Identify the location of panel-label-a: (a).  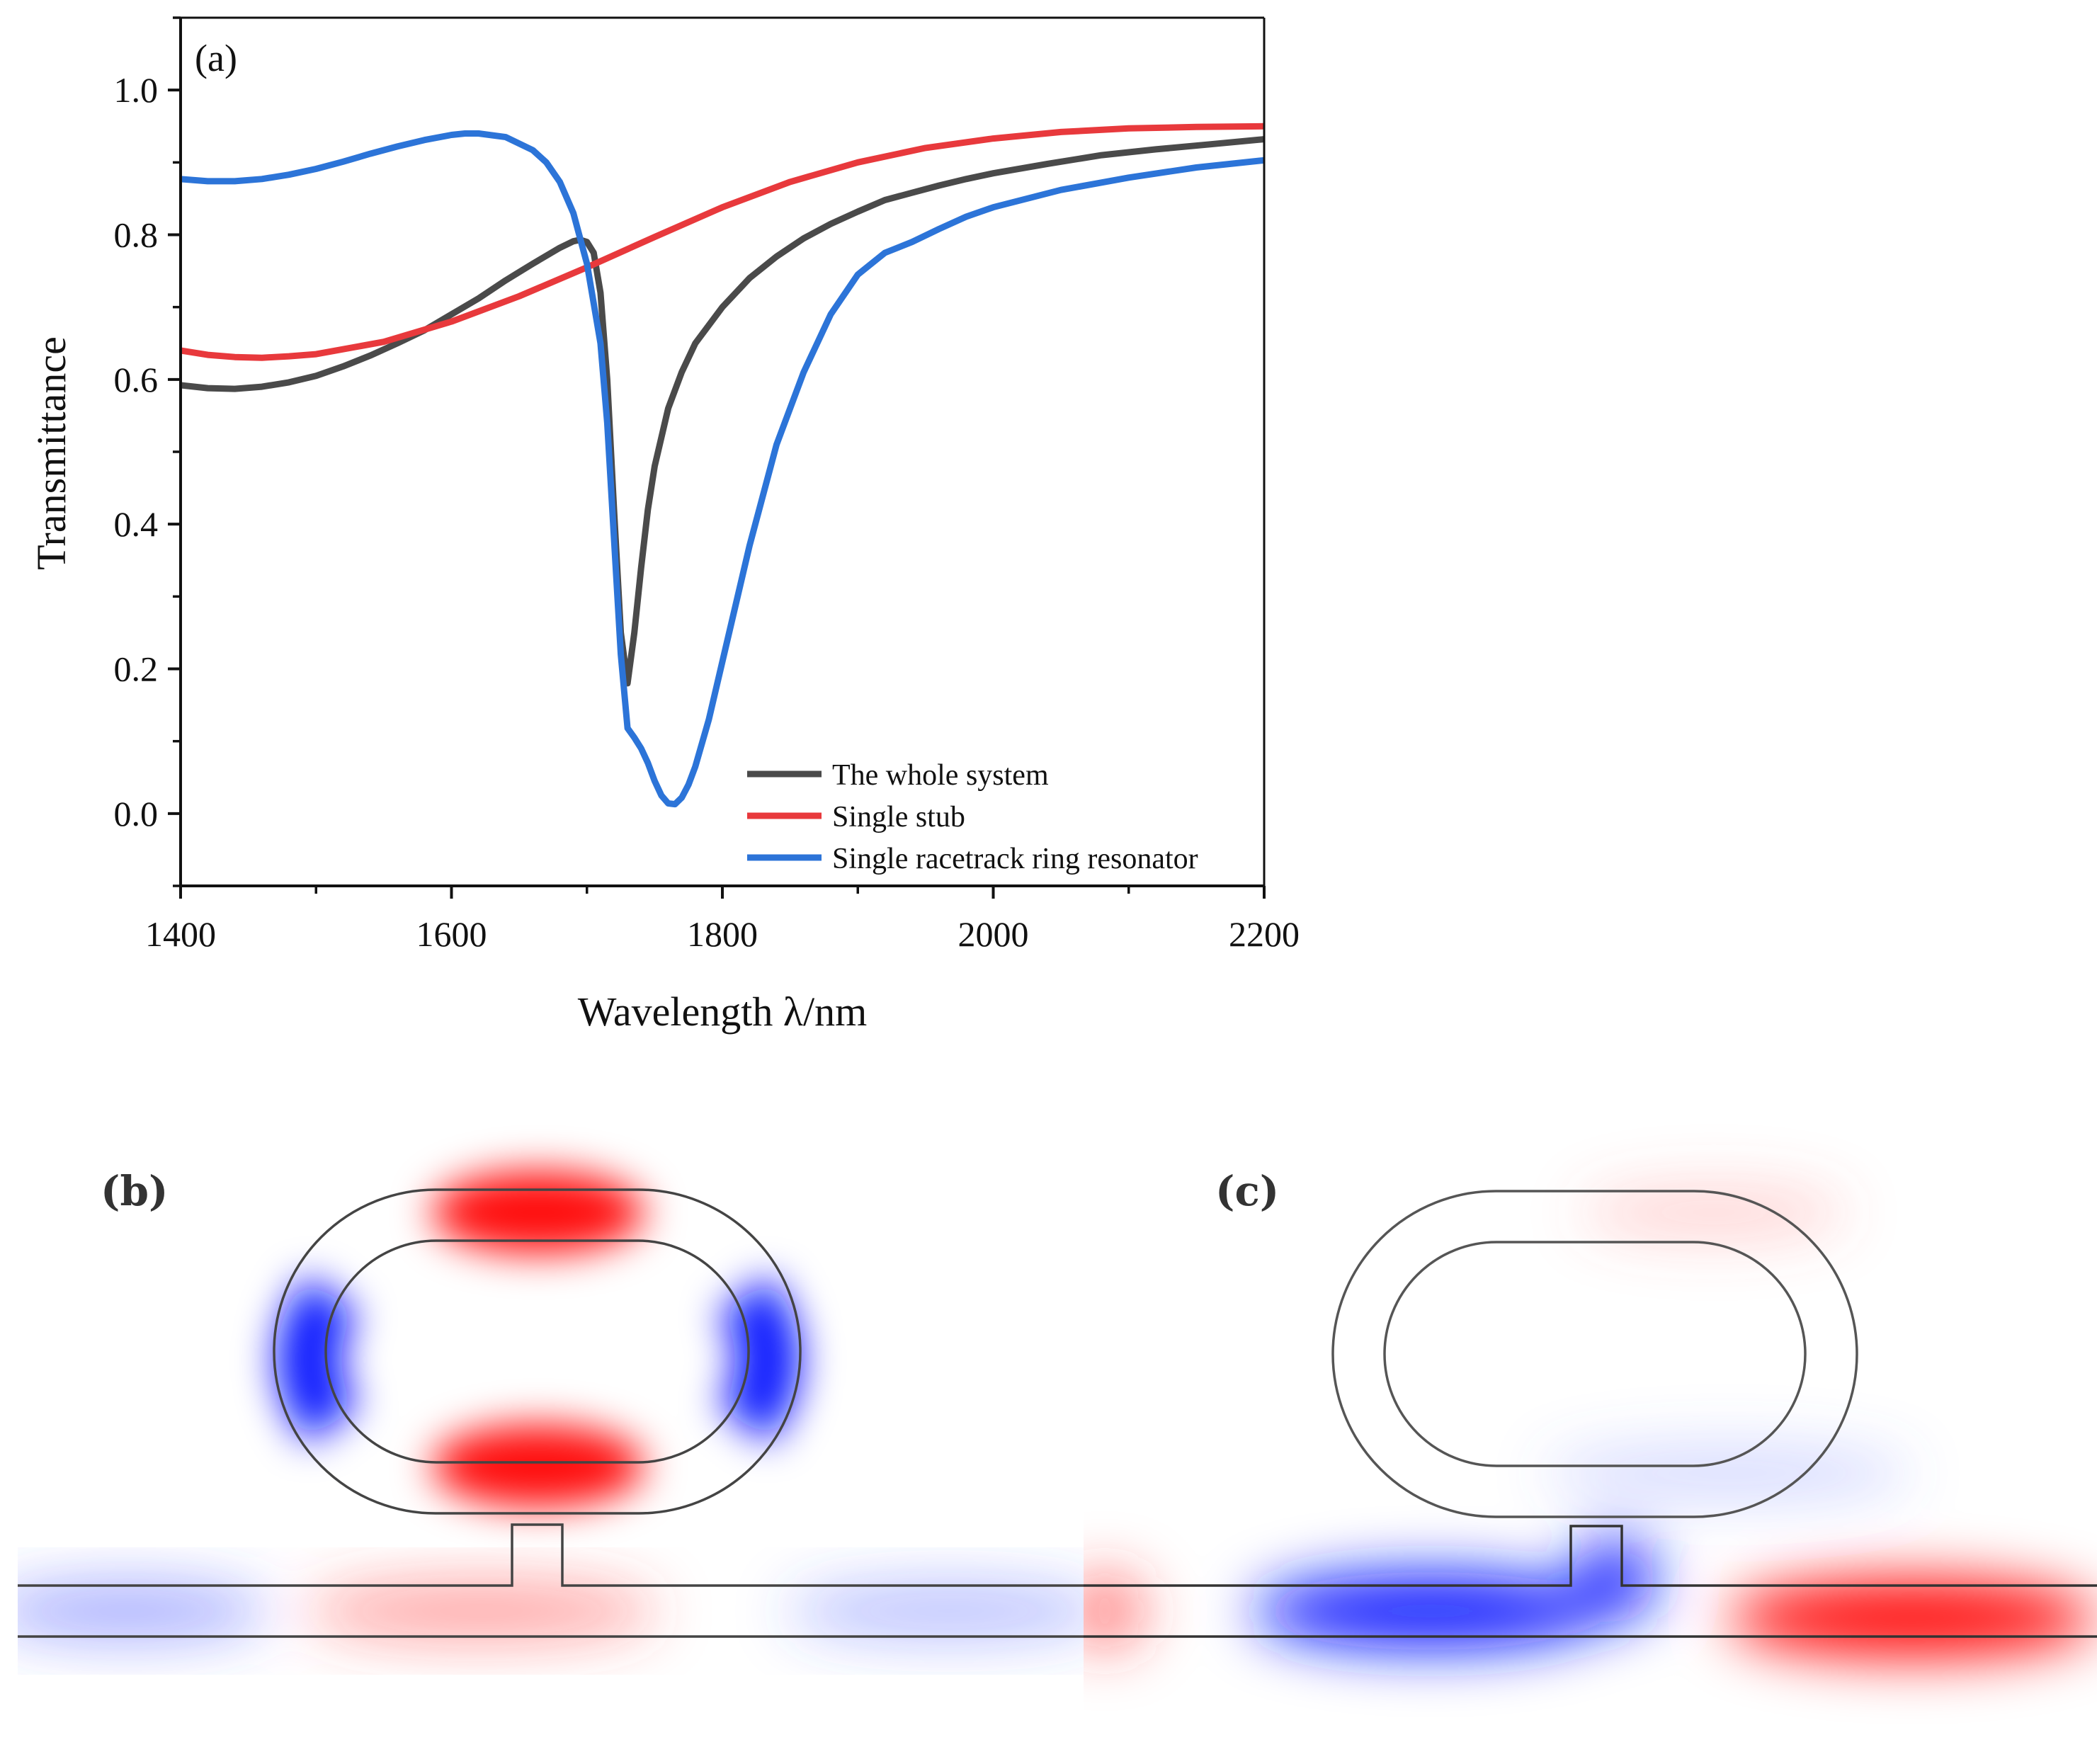
(216, 58).